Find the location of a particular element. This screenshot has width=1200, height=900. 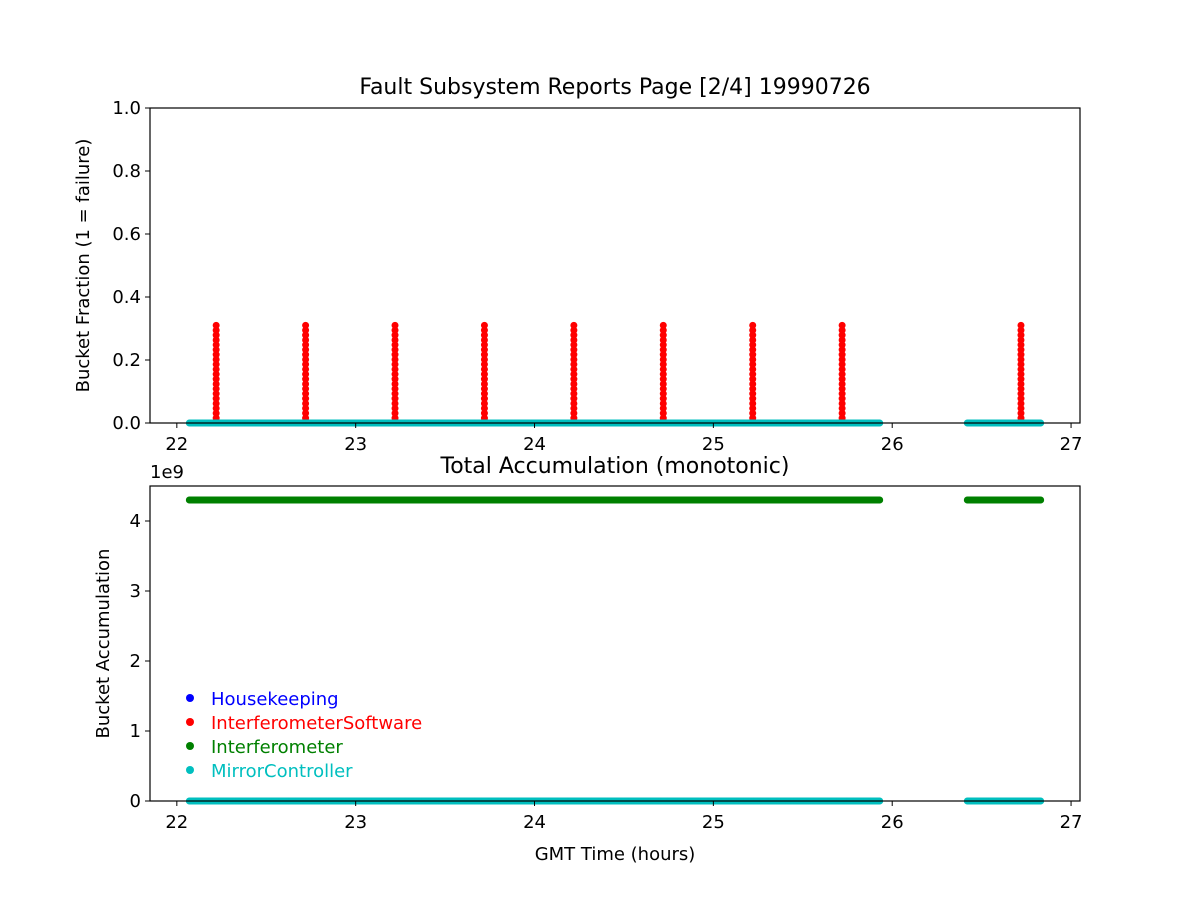

y-offset-label: 1e9 is located at coordinates (167, 472).